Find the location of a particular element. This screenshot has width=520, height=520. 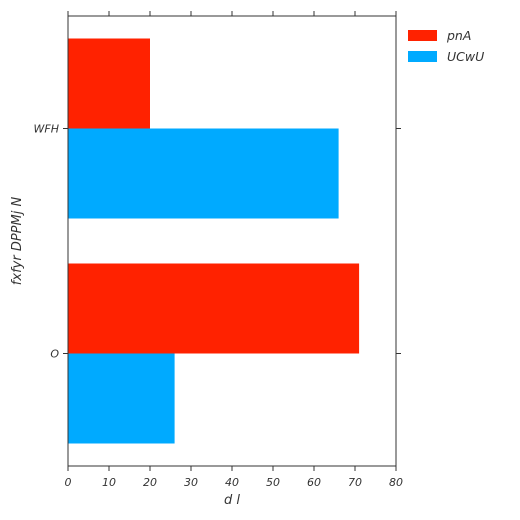

y-tick-label: O is located at coordinates (54, 354).